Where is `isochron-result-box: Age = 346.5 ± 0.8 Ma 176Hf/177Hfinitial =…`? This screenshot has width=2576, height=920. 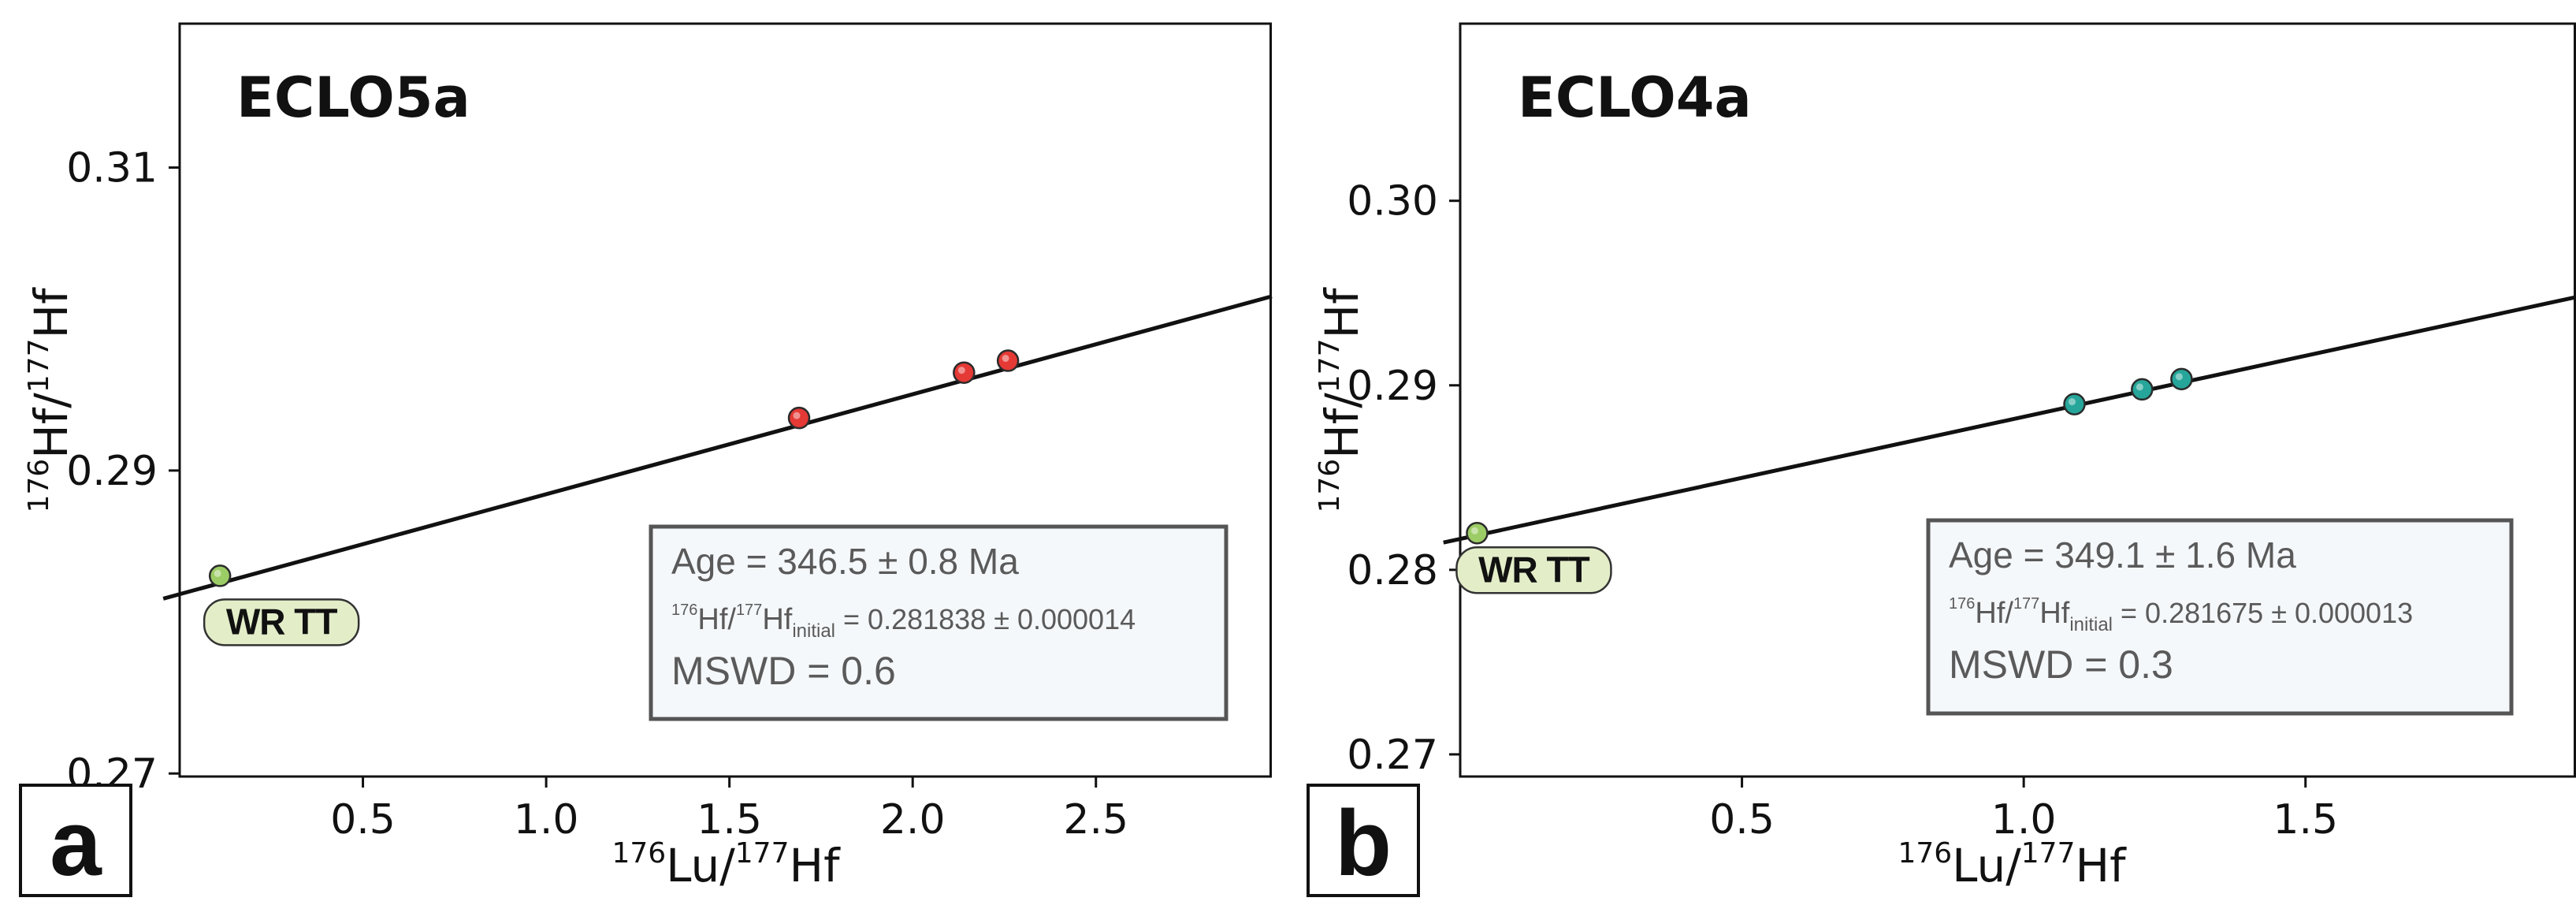
isochron-result-box: Age = 346.5 ± 0.8 Ma 176Hf/177Hfinitial =… is located at coordinates (939, 622).